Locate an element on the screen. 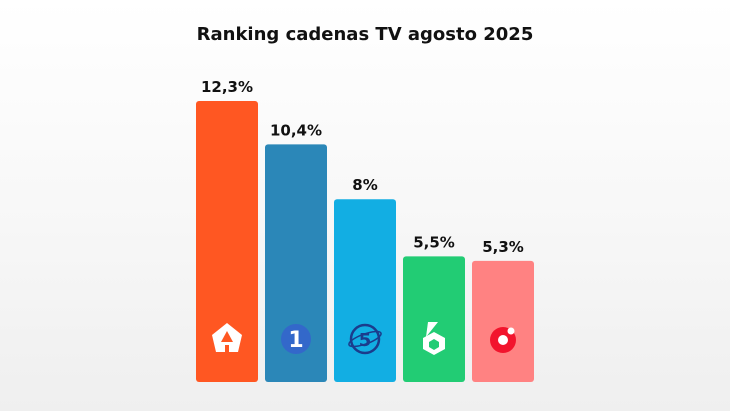 The image size is (730, 411). bar-group: 10,4% 1 is located at coordinates (296, 251).